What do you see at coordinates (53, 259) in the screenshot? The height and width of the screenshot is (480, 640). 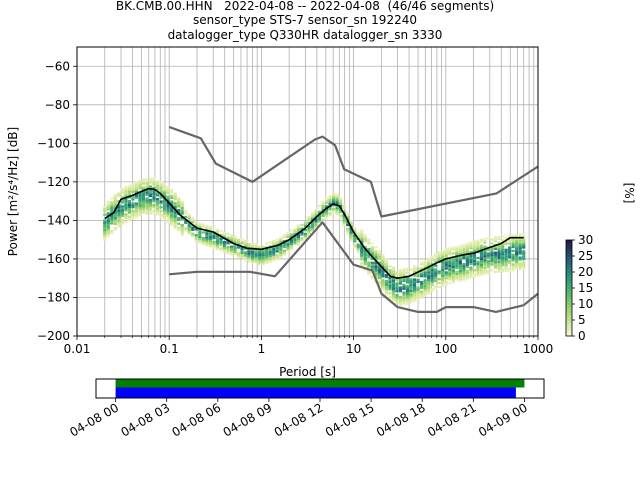 I see `y-tick-label: −160` at bounding box center [53, 259].